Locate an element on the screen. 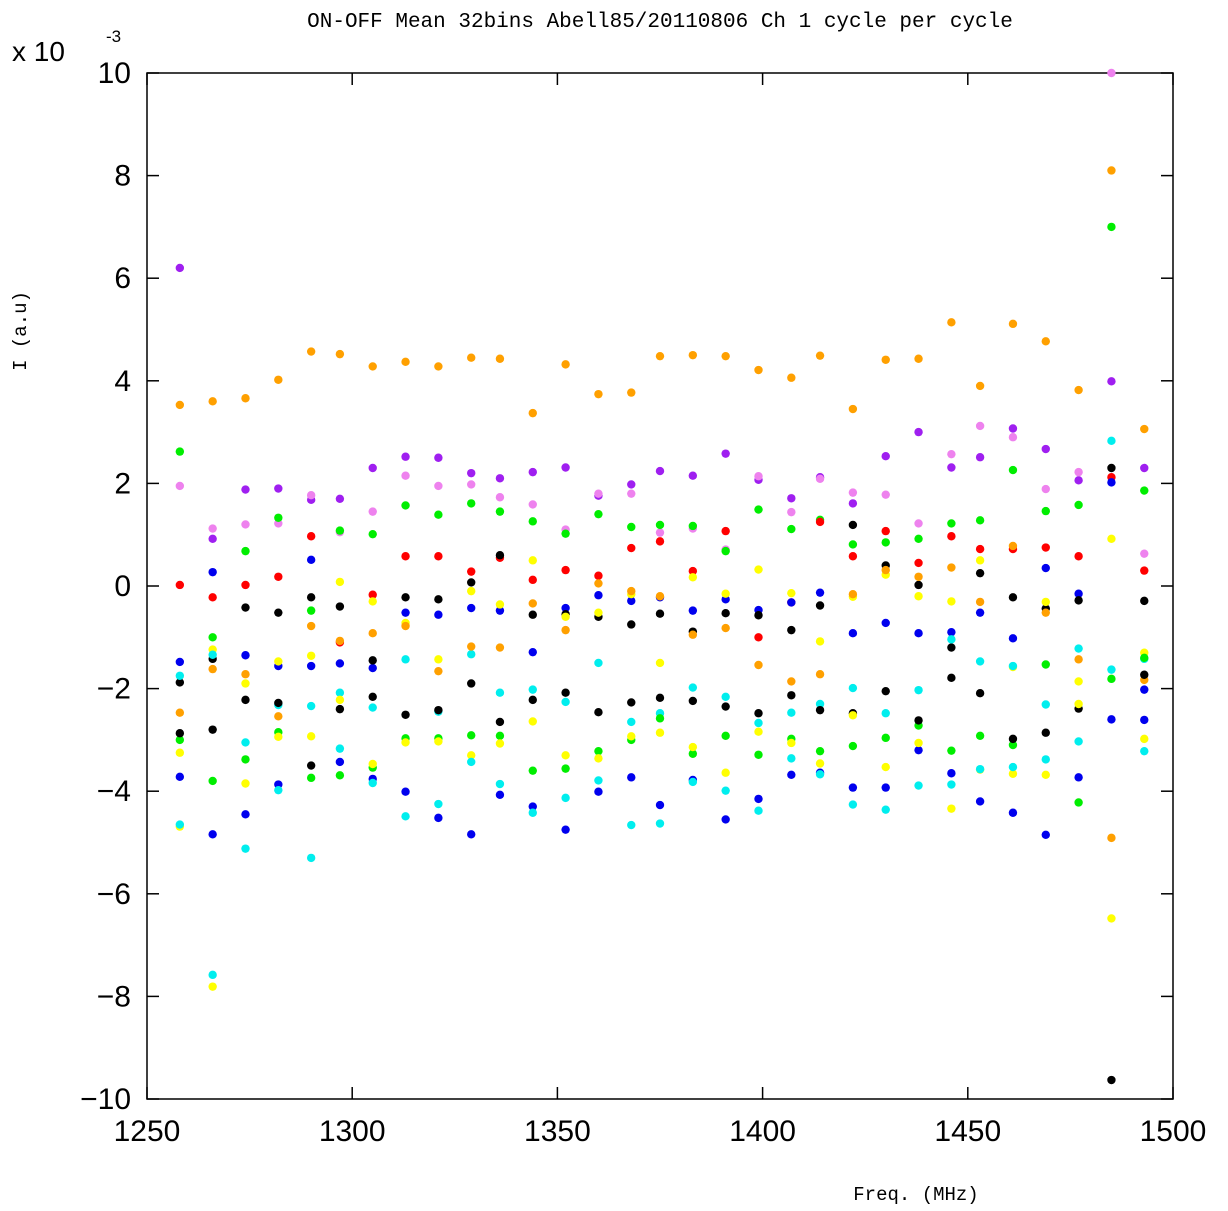 Image resolution: width=1228 pixels, height=1211 pixels. y-axis-label: I (a.u) is located at coordinates (21, 331).